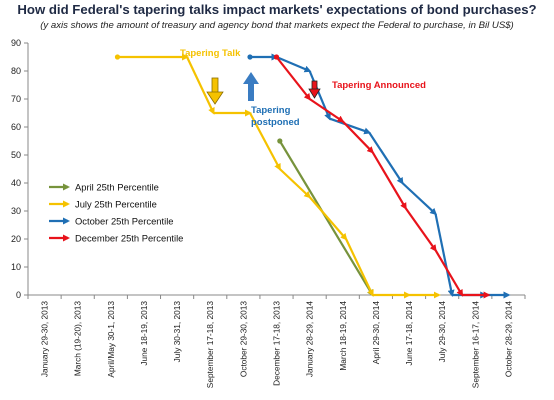 This screenshot has width=554, height=400. I want to click on x-tick-label: September 17-18, 2013, so click(210, 345).